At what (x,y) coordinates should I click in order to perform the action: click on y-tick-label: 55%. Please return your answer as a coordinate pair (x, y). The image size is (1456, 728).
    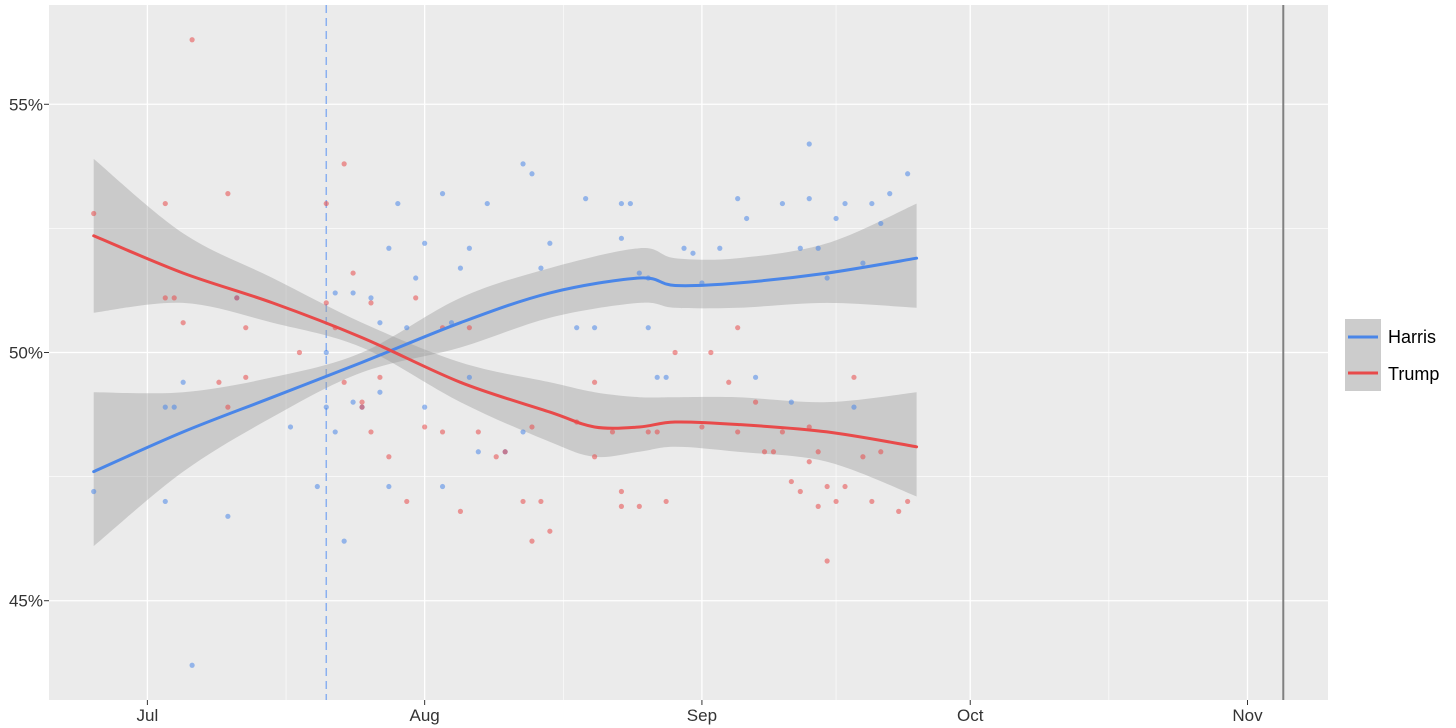
    Looking at the image, I should click on (26, 104).